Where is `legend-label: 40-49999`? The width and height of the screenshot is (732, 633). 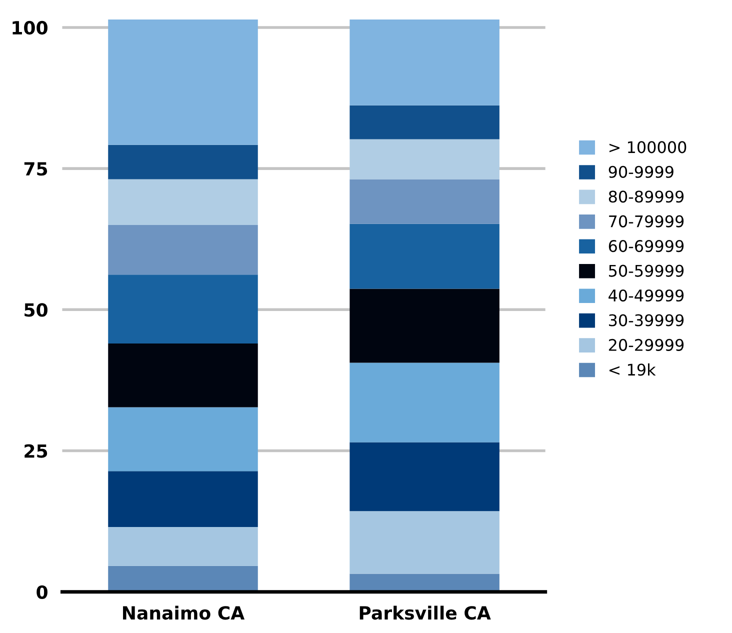 legend-label: 40-49999 is located at coordinates (646, 295).